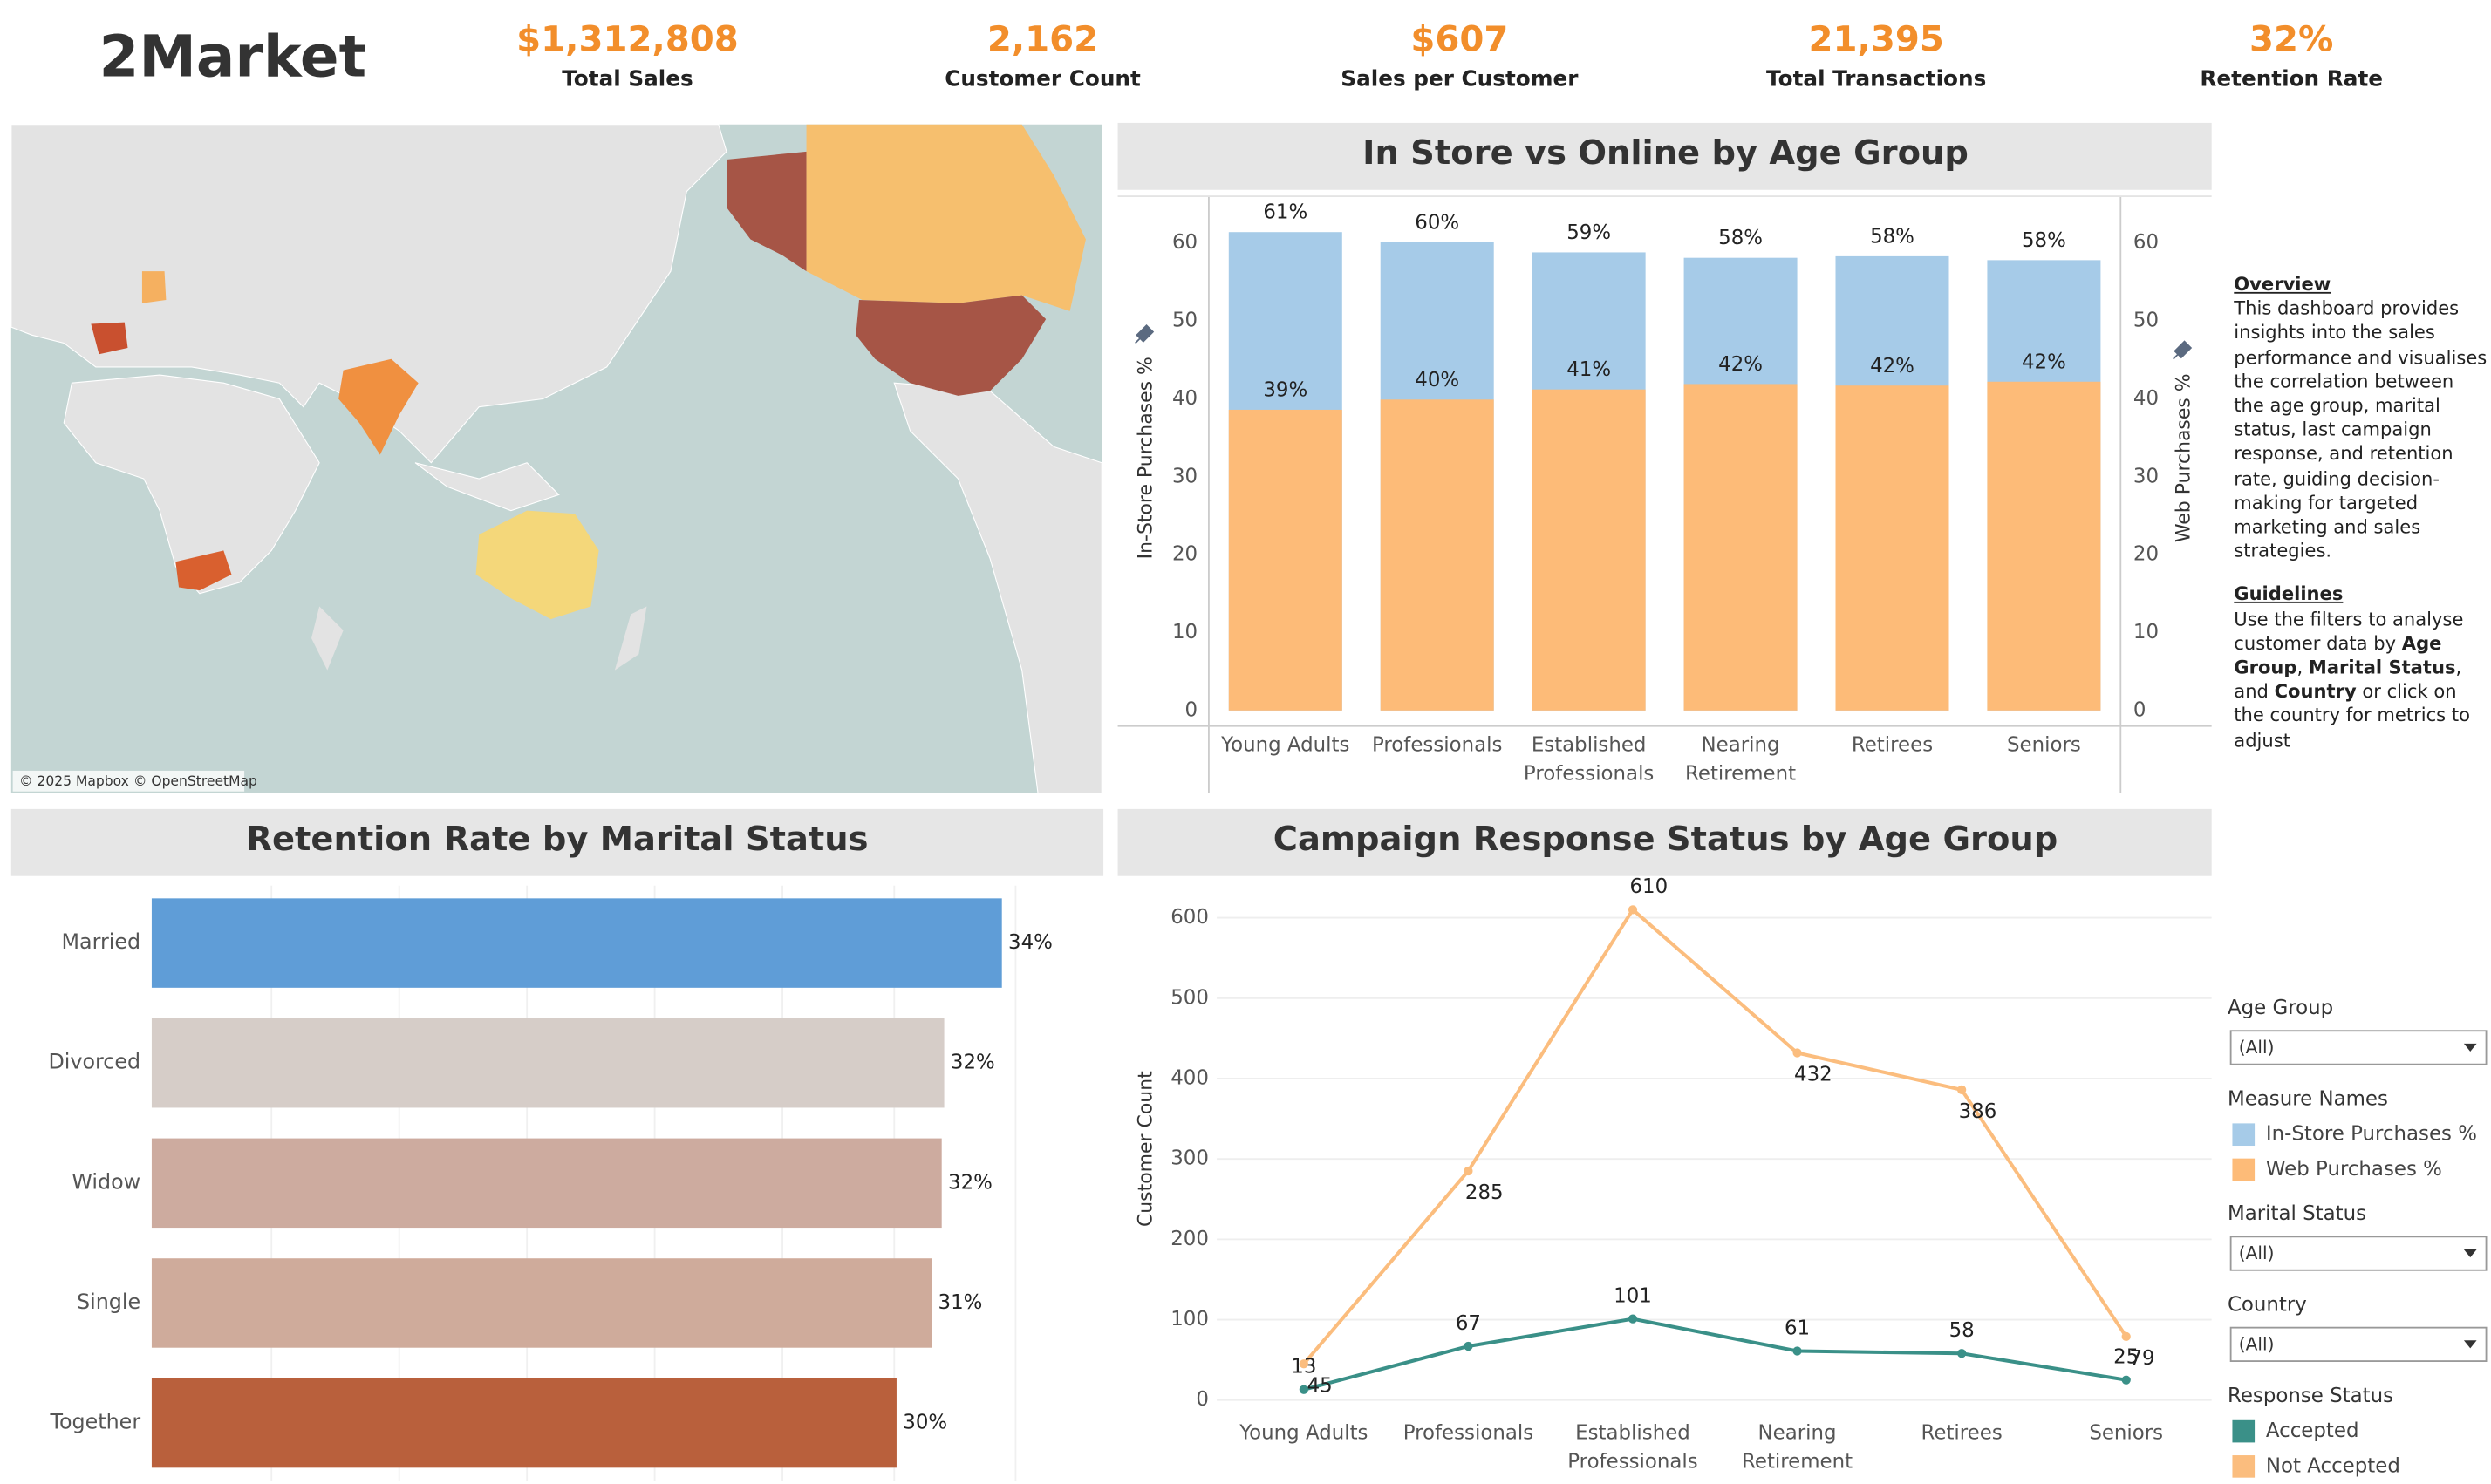 This screenshot has width=2491, height=1484. Describe the element at coordinates (1189, 1319) in the screenshot. I see `y-tick-label: 100` at that location.